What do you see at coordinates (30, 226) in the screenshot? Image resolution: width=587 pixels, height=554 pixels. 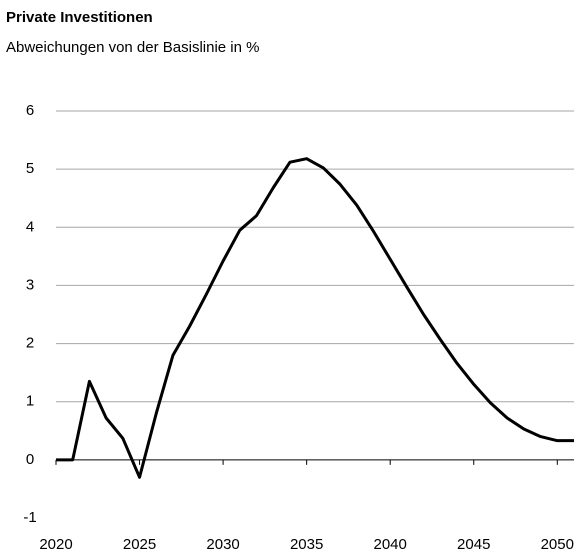 I see `y-tick-label: 4` at bounding box center [30, 226].